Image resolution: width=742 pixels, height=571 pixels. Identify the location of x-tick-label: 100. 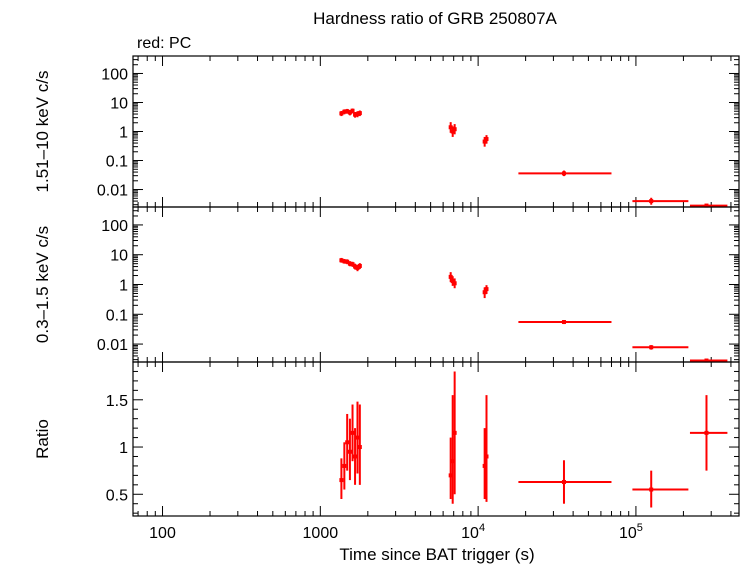
(162, 533).